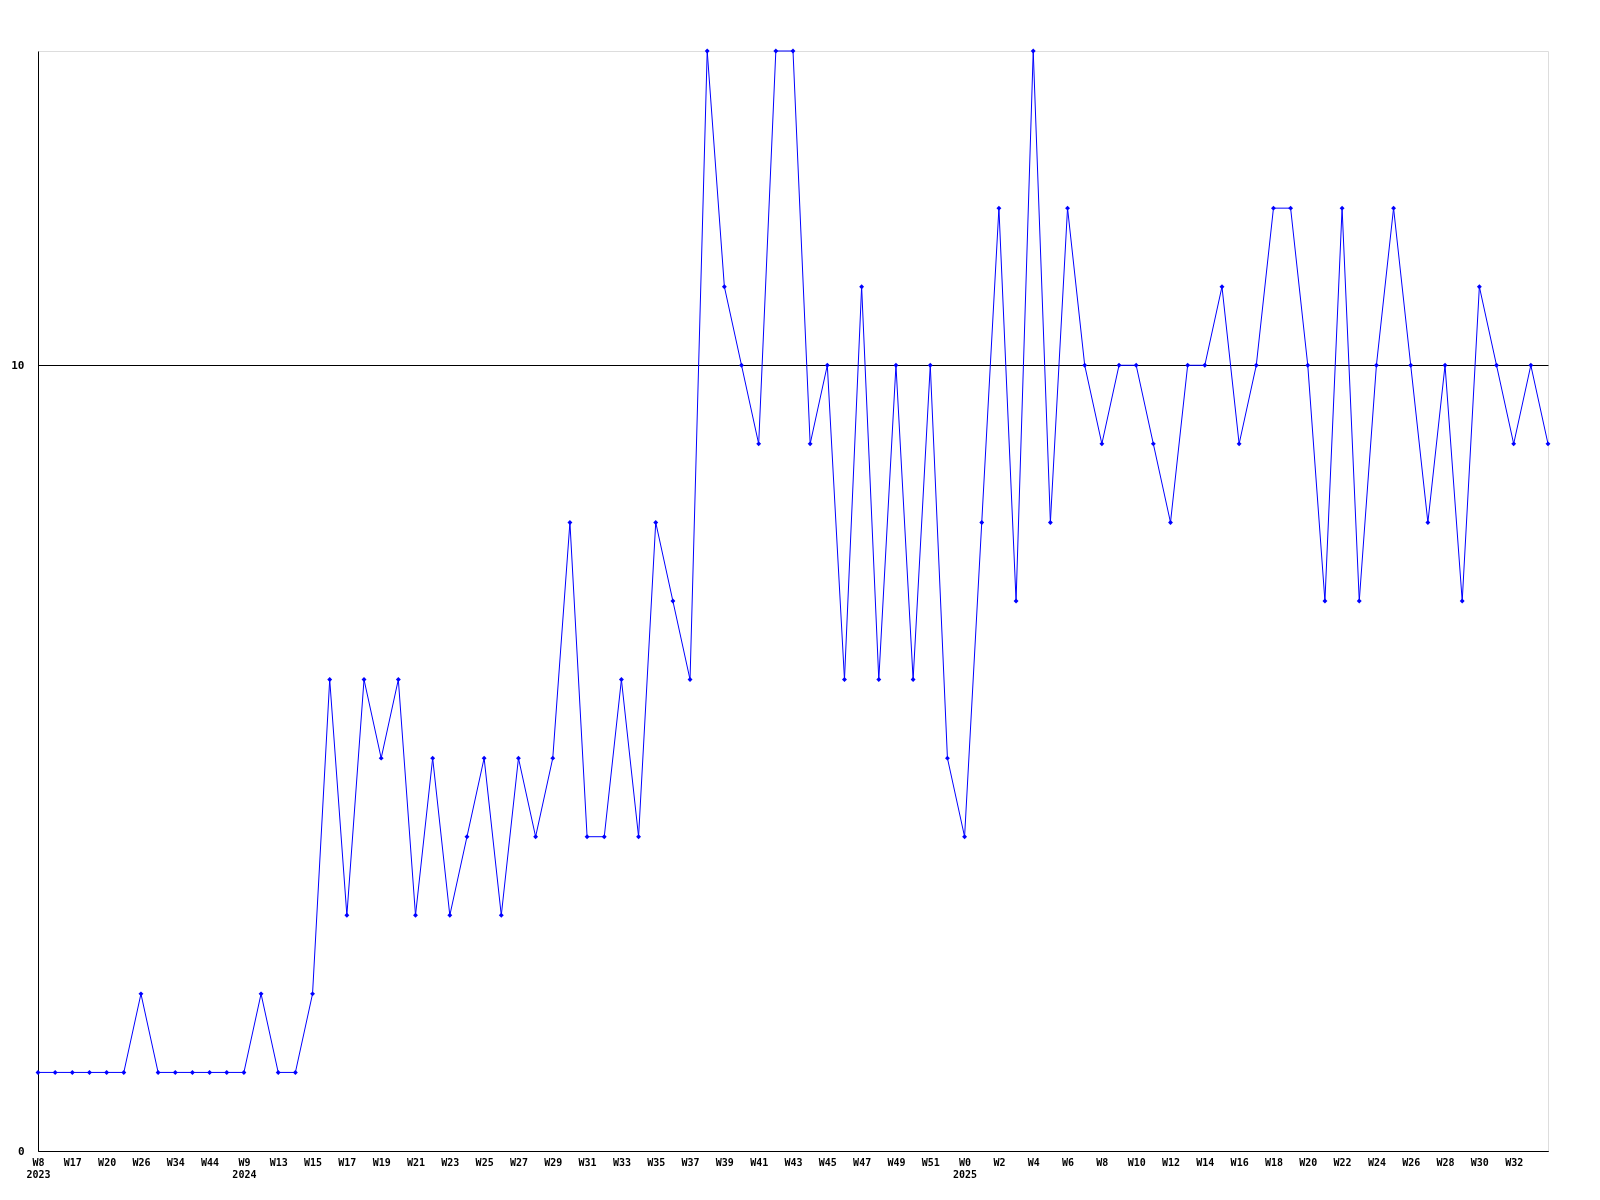 The width and height of the screenshot is (1600, 1200). Describe the element at coordinates (484, 1162) in the screenshot. I see `x-tick-label: W25` at that location.